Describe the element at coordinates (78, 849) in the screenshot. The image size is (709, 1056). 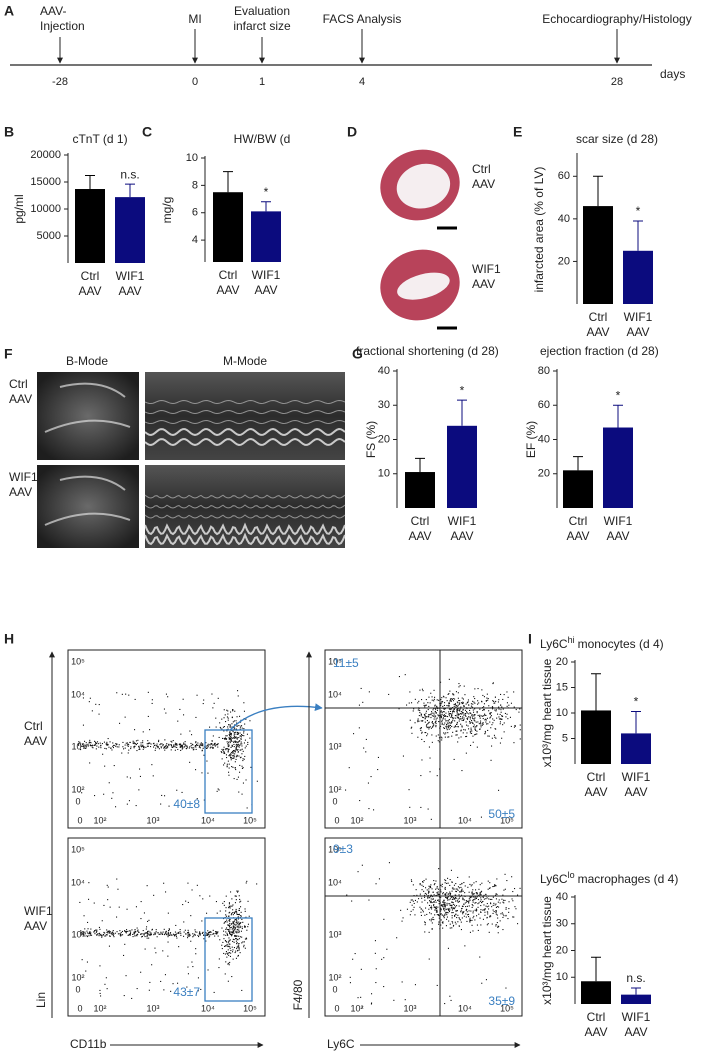
I see `y-log-tick: 10⁵` at that location.